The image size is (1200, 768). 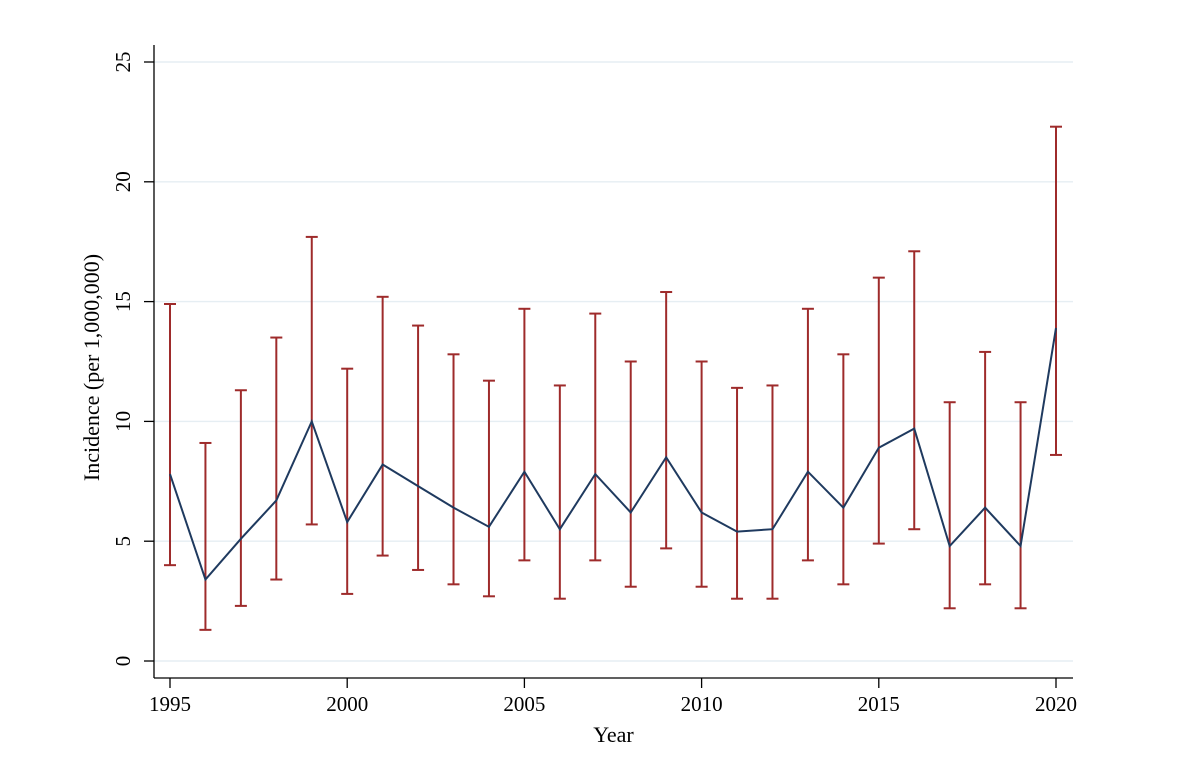 What do you see at coordinates (1056, 704) in the screenshot?
I see `x-tick-label: 2020` at bounding box center [1056, 704].